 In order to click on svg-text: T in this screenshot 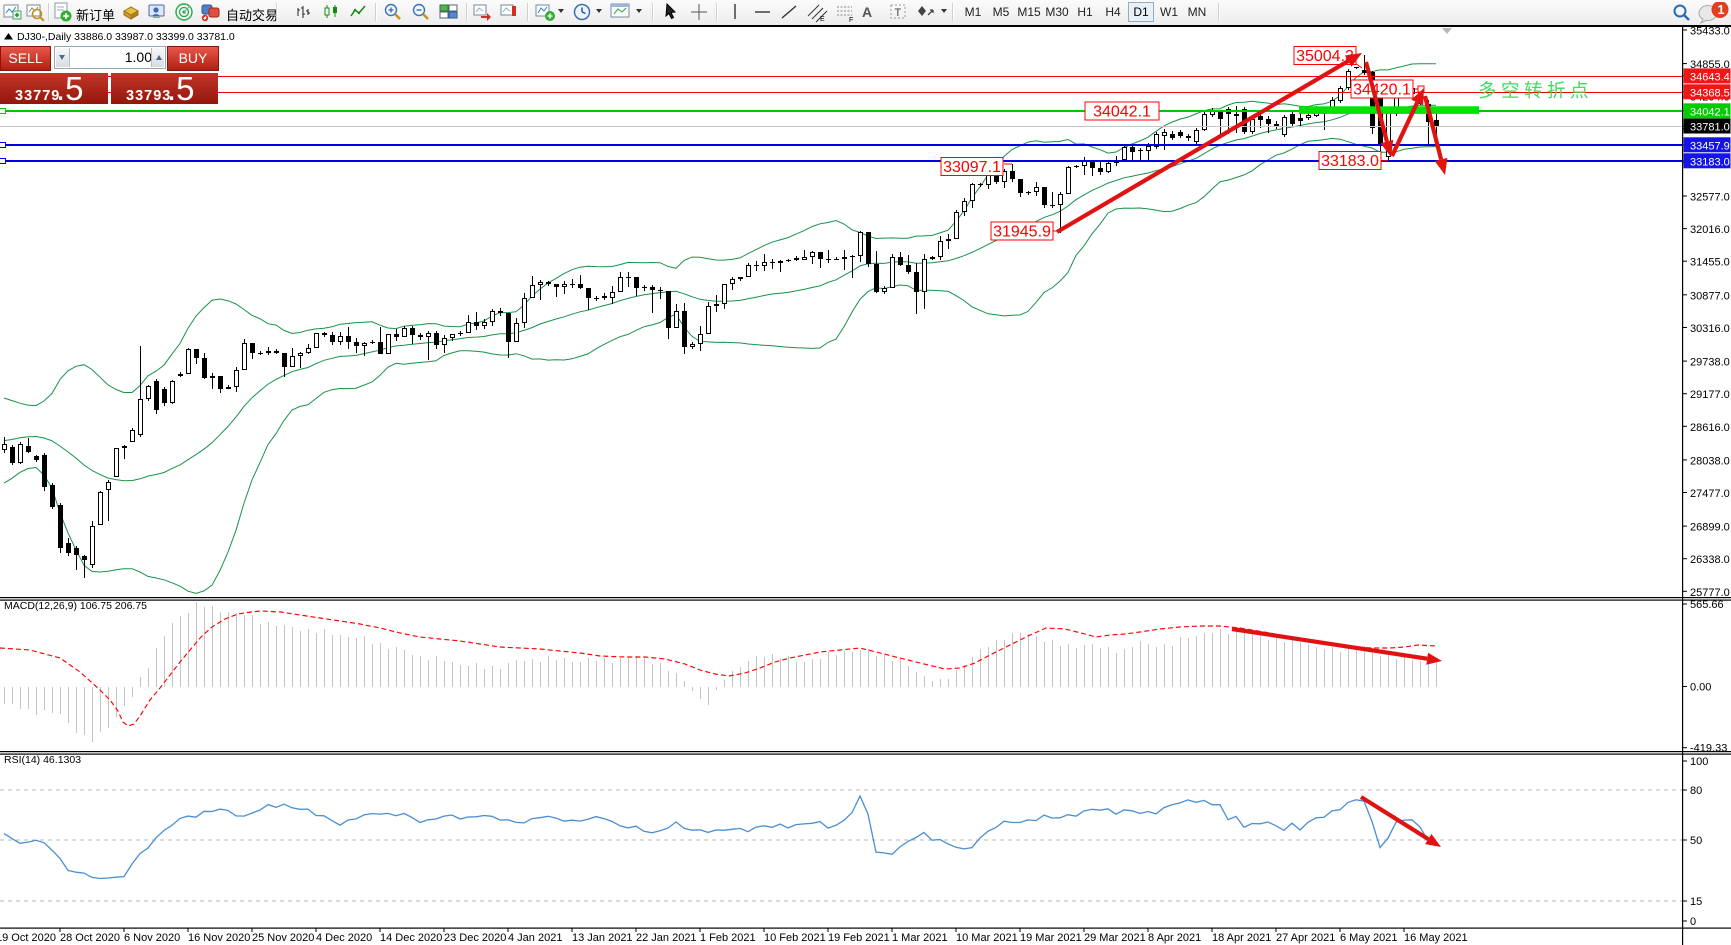, I will do `click(898, 13)`.